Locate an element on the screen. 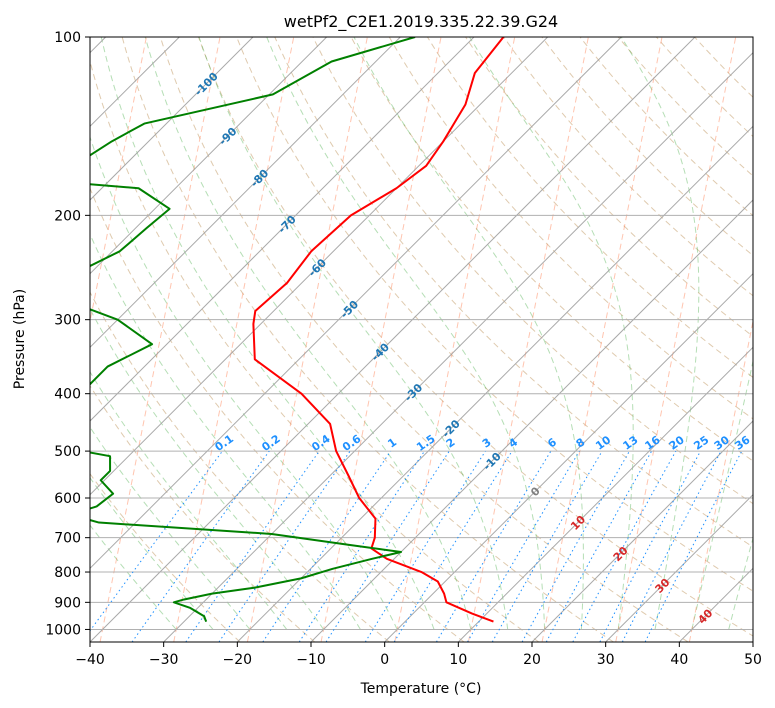  mixing-ratio-label: 36 is located at coordinates (743, 443).